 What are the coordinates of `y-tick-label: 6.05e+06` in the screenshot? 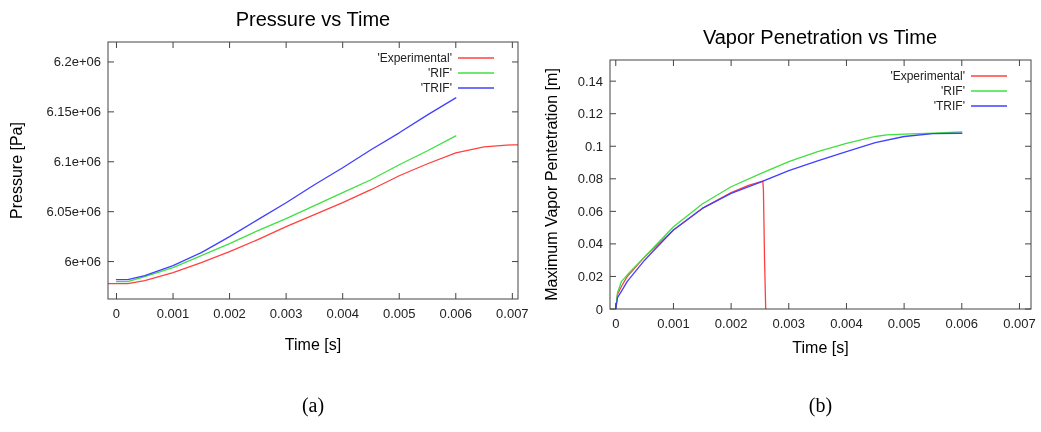 It's located at (73, 212).